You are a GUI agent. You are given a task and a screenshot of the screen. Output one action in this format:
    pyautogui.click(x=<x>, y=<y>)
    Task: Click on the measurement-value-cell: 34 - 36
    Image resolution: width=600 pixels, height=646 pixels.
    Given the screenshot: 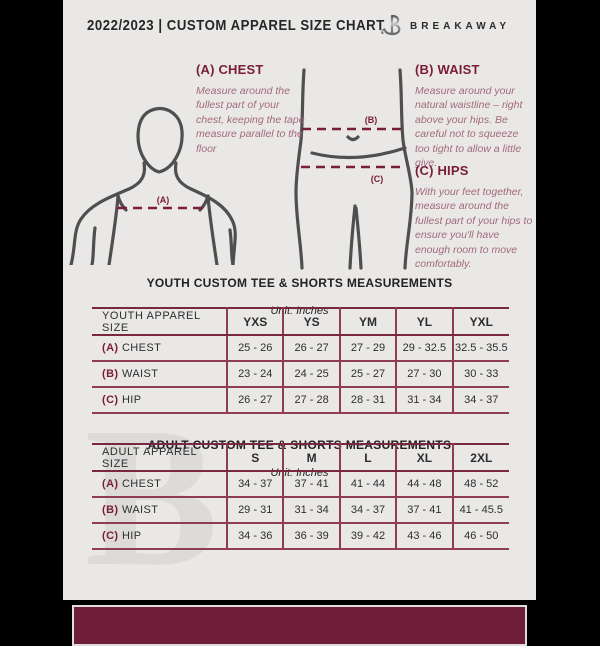 What is the action you would take?
    pyautogui.click(x=254, y=536)
    